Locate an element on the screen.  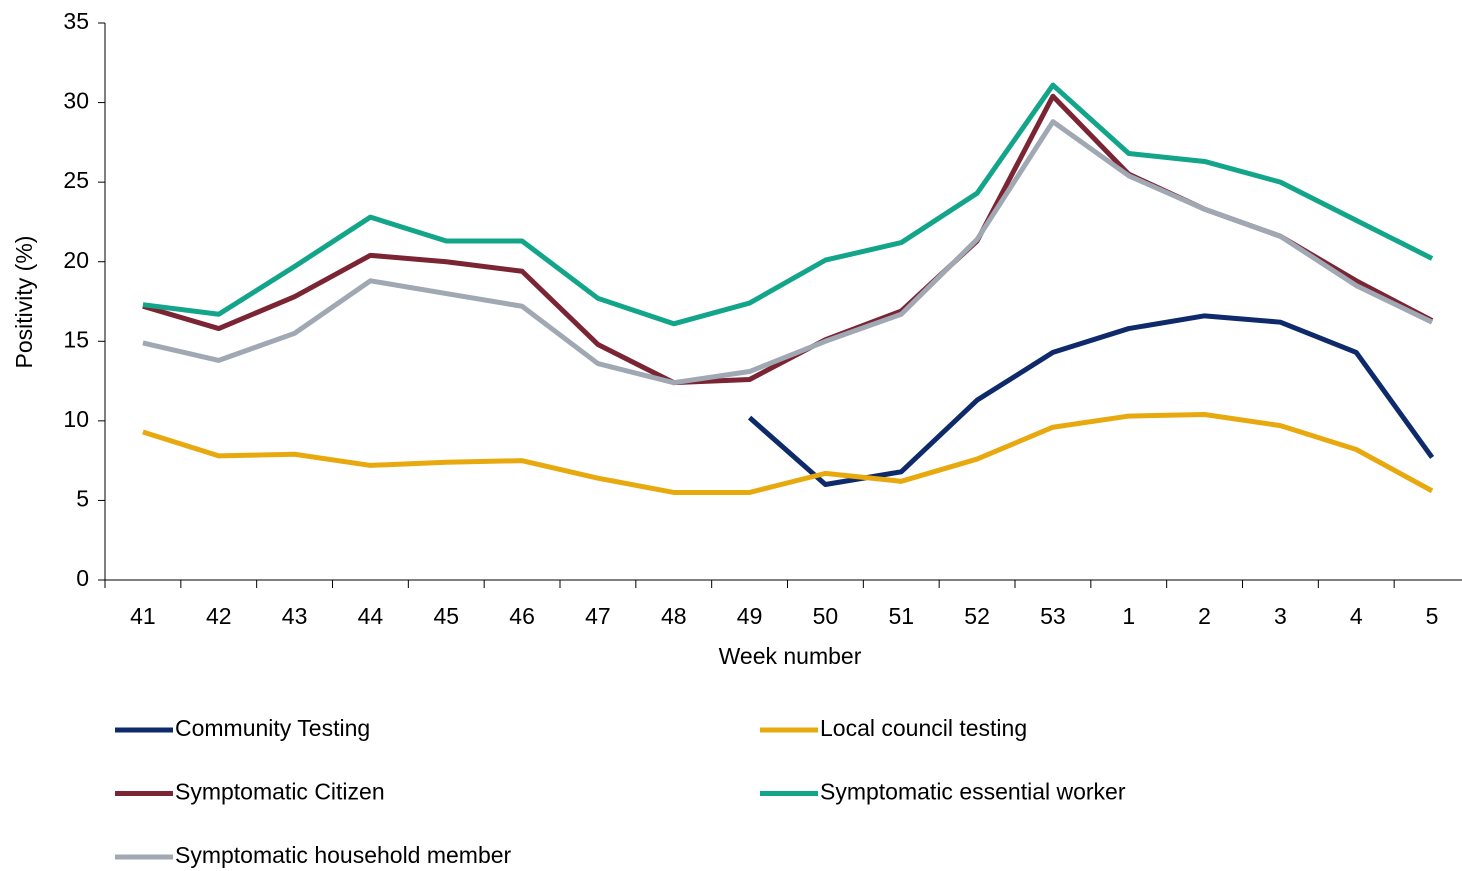
x-tick-label: 2 is located at coordinates (1204, 616).